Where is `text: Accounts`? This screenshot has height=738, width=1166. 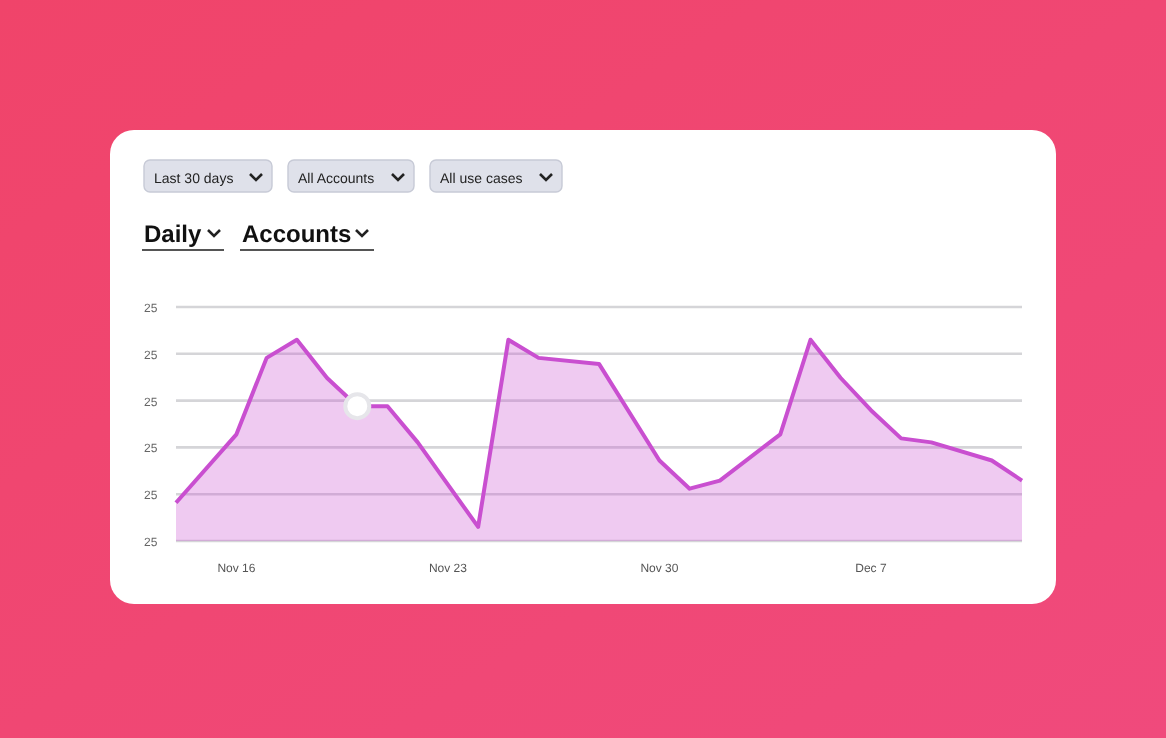
text: Accounts is located at coordinates (297, 234).